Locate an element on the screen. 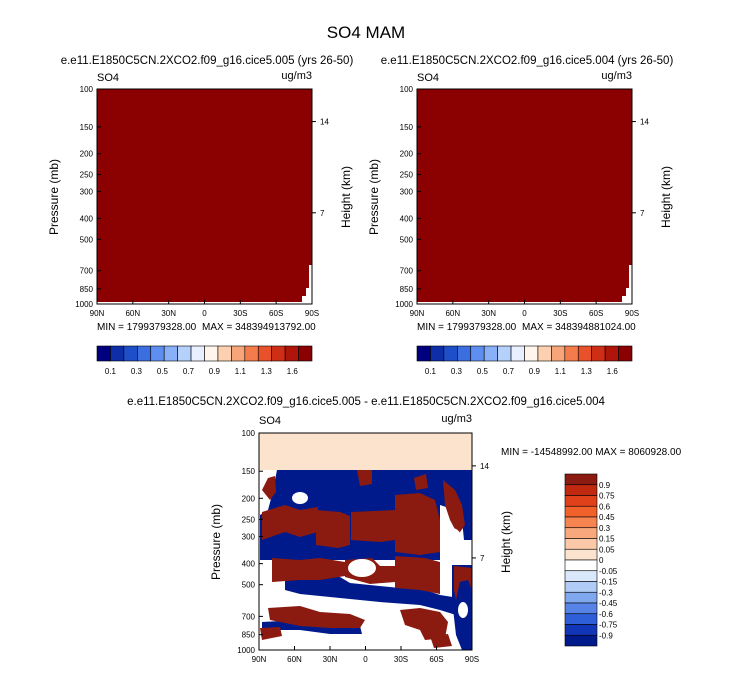 The image size is (733, 678). panel-diff-height-tick-label-7: 7 is located at coordinates (482, 558).